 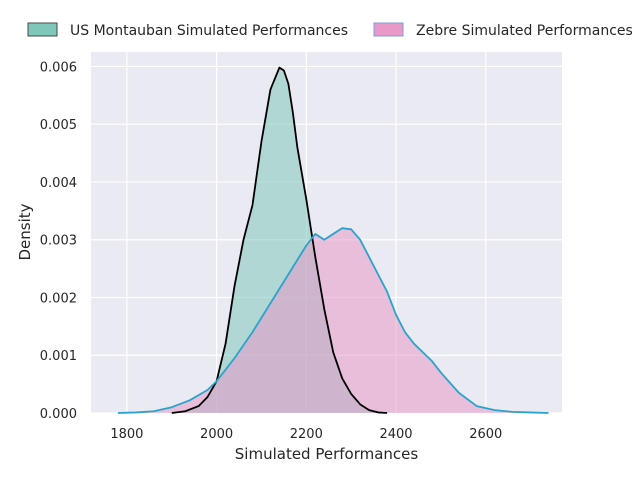 I want to click on legend-swatch-zebre, so click(x=388, y=29).